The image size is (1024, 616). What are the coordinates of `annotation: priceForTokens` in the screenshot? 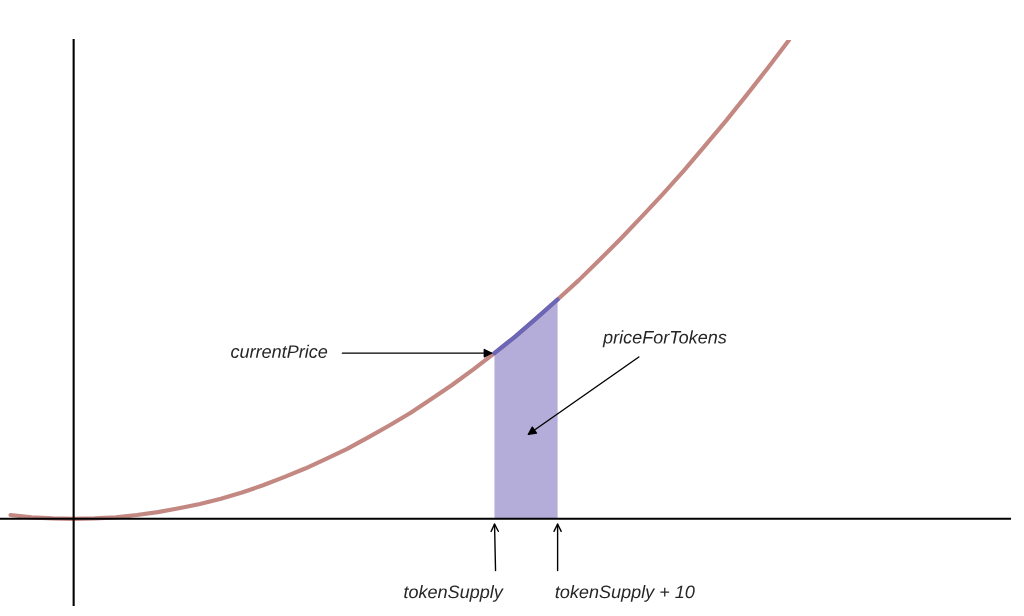 It's located at (664, 339).